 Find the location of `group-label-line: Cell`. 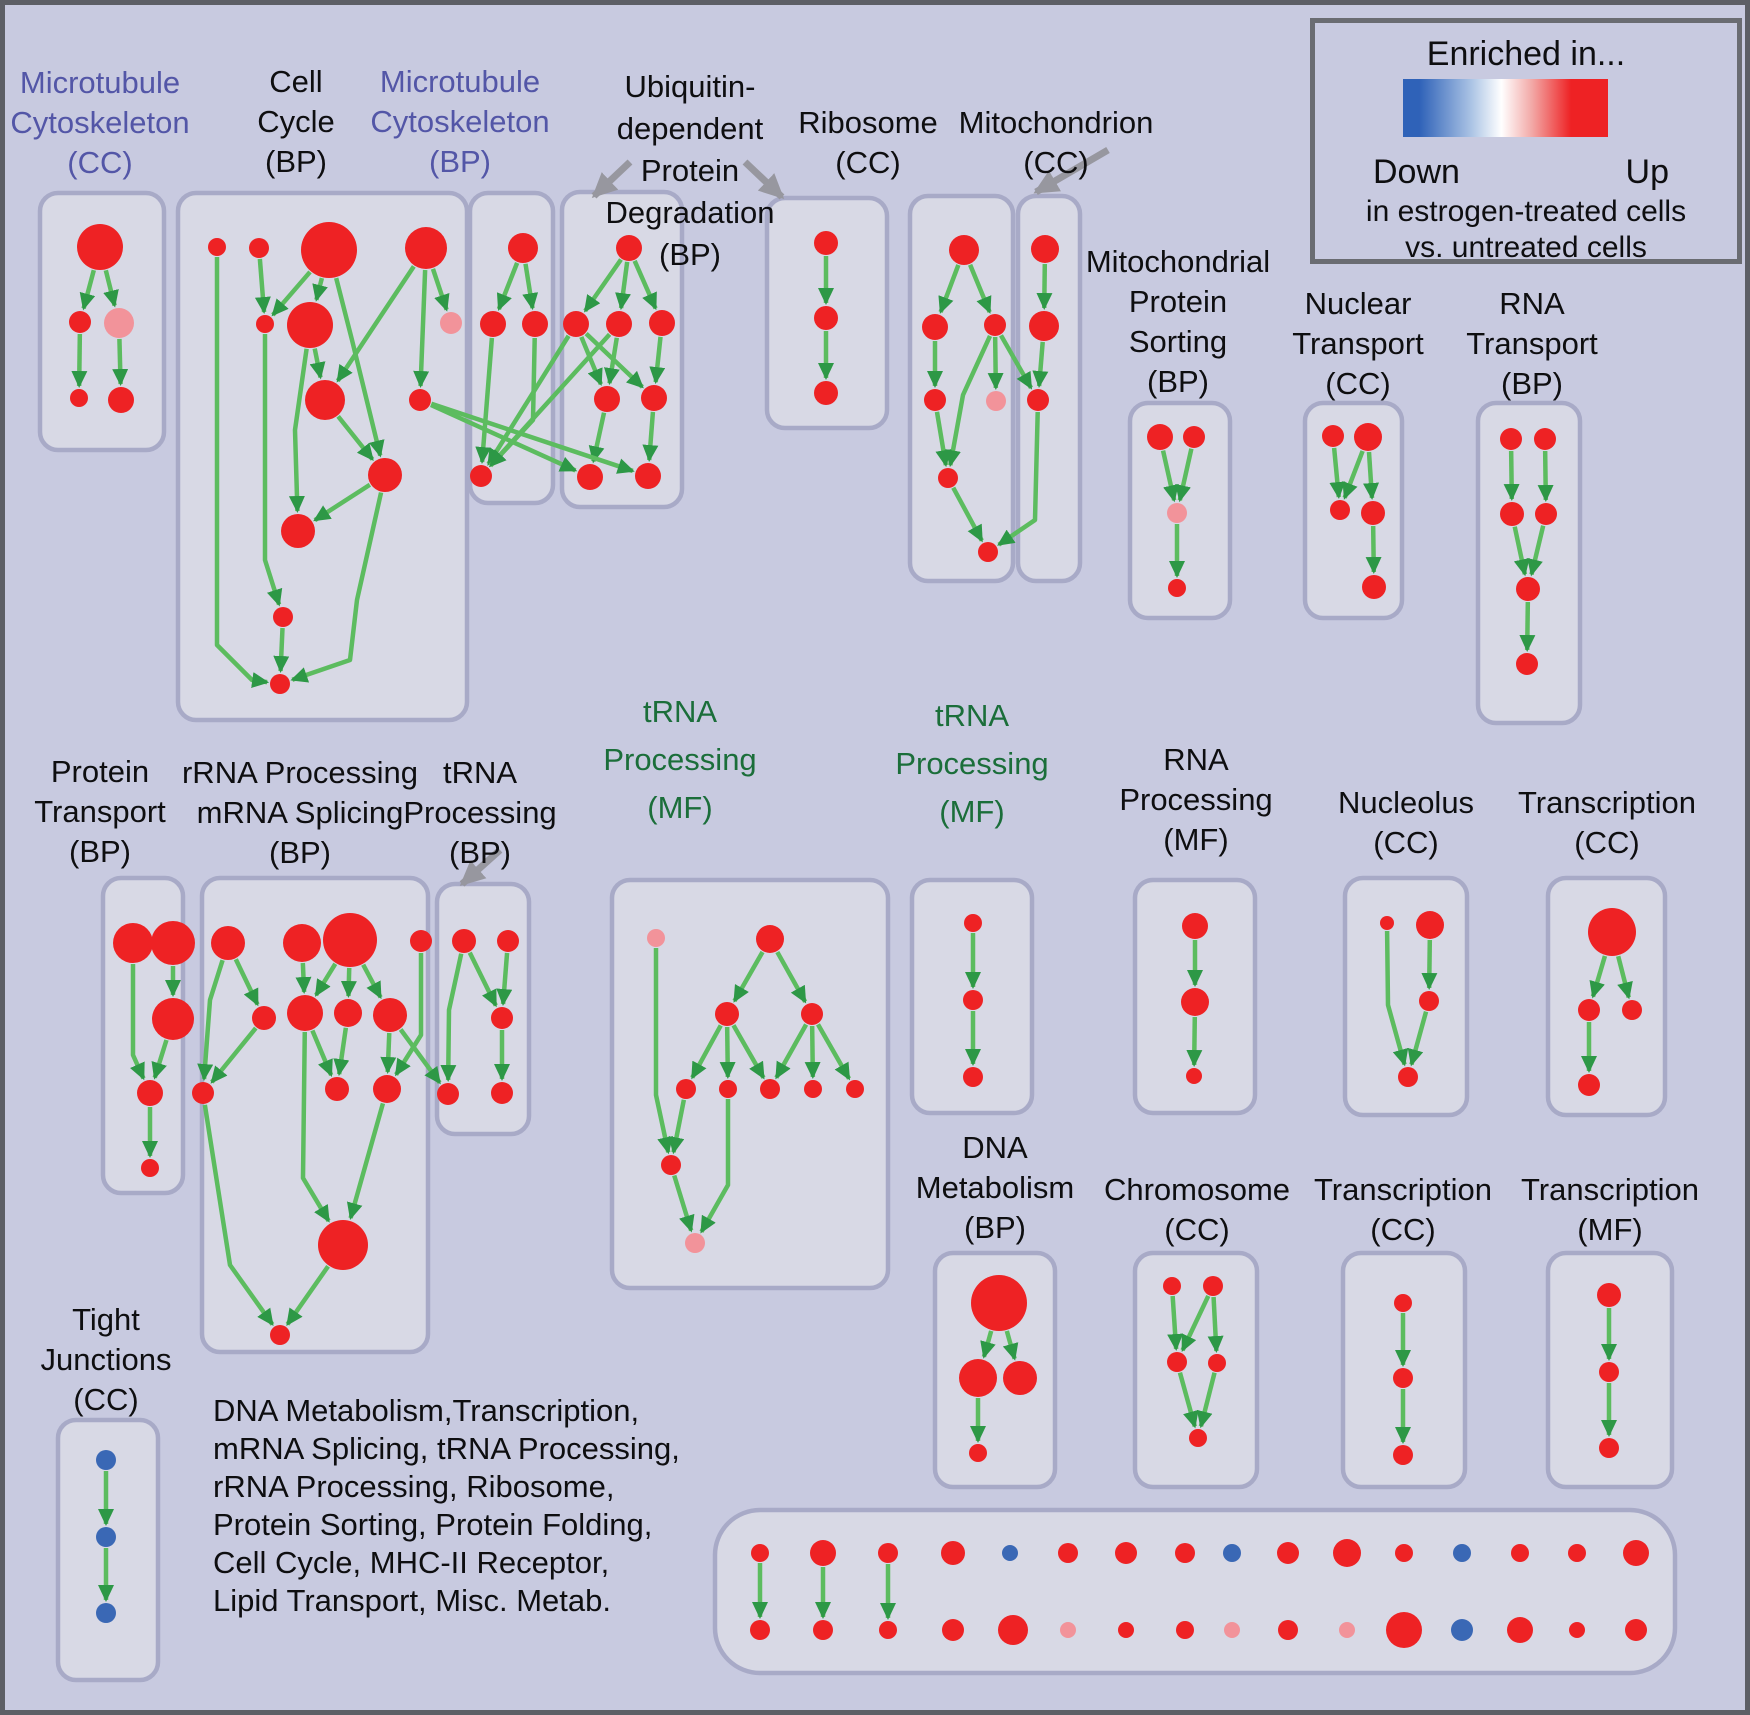

group-label-line: Cell is located at coordinates (296, 81).